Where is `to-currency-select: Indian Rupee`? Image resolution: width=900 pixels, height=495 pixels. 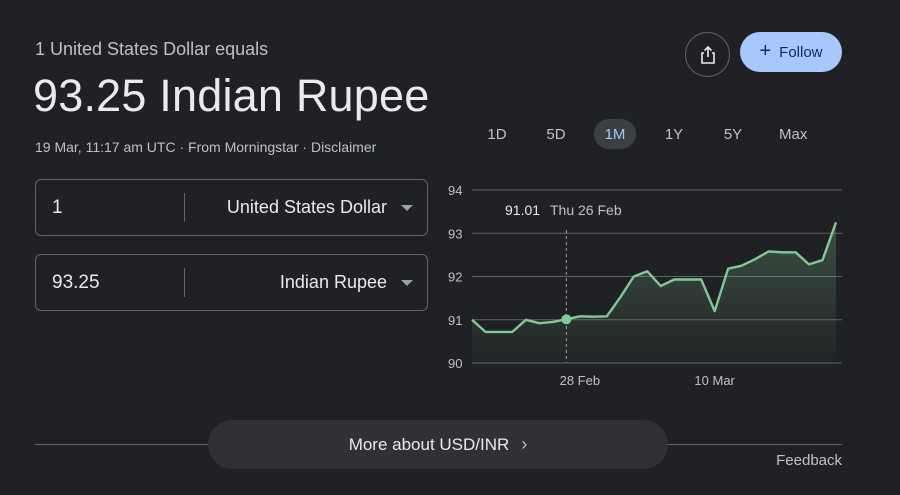
to-currency-select: Indian Rupee is located at coordinates (333, 282).